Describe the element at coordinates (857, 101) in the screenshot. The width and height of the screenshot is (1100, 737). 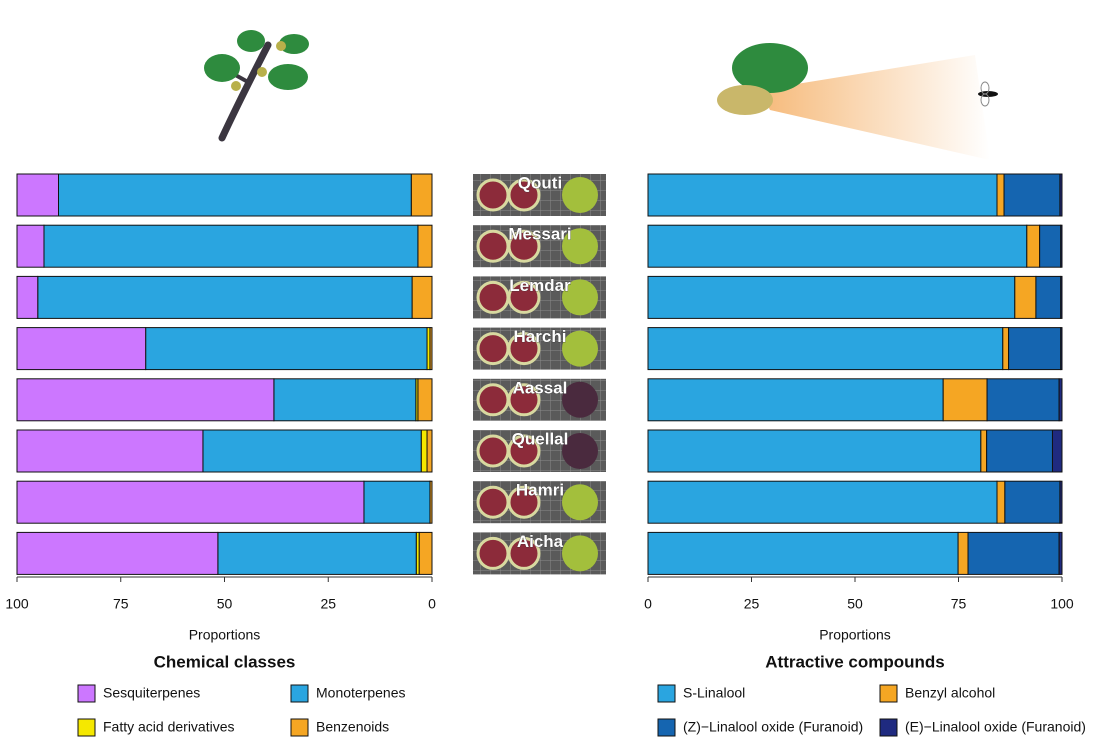
I see `scent-illustration` at that location.